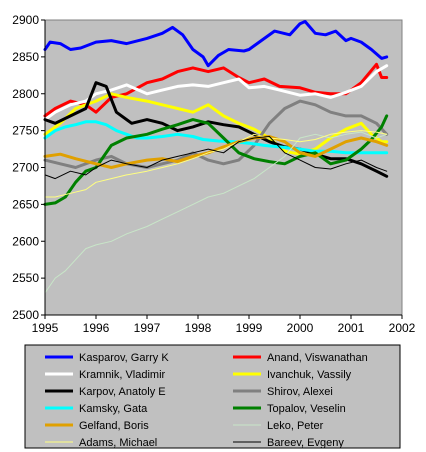 This screenshot has width=426, height=452. What do you see at coordinates (96, 328) in the screenshot?
I see `x-tick-label: 1996` at bounding box center [96, 328].